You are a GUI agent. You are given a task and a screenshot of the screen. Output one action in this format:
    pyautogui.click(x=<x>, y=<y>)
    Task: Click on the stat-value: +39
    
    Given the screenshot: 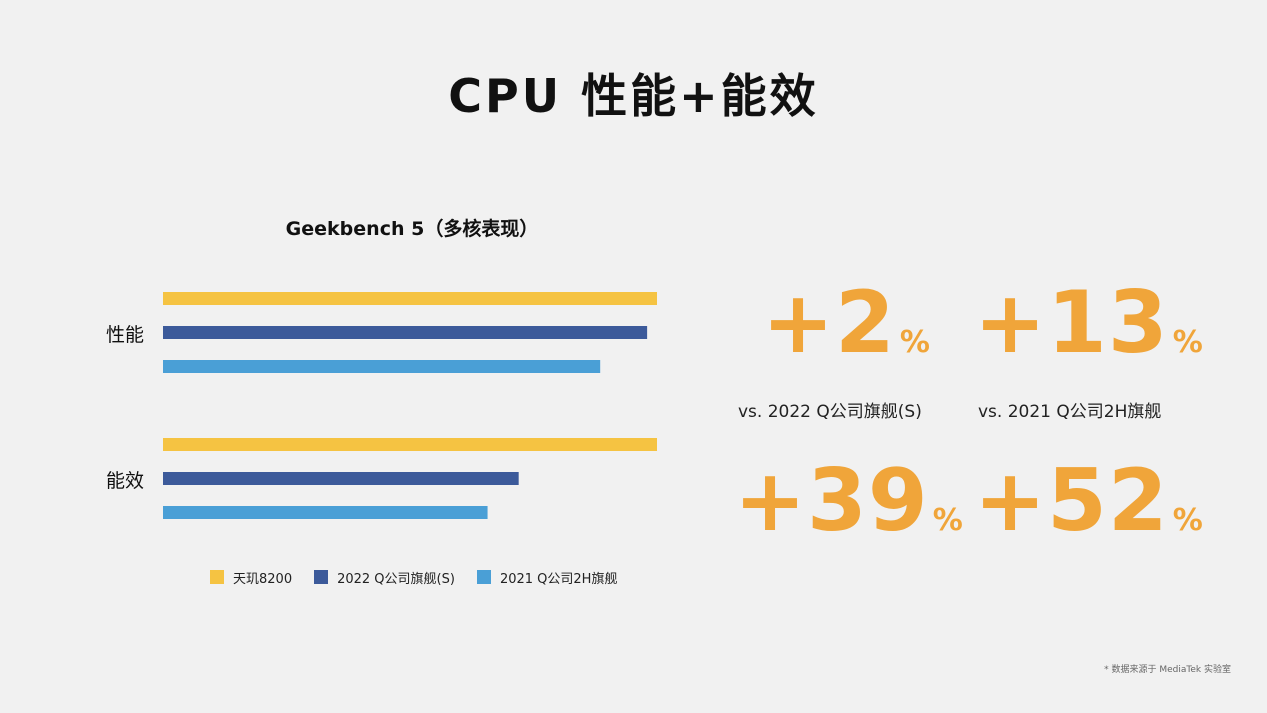 What is the action you would take?
    pyautogui.click(x=831, y=501)
    